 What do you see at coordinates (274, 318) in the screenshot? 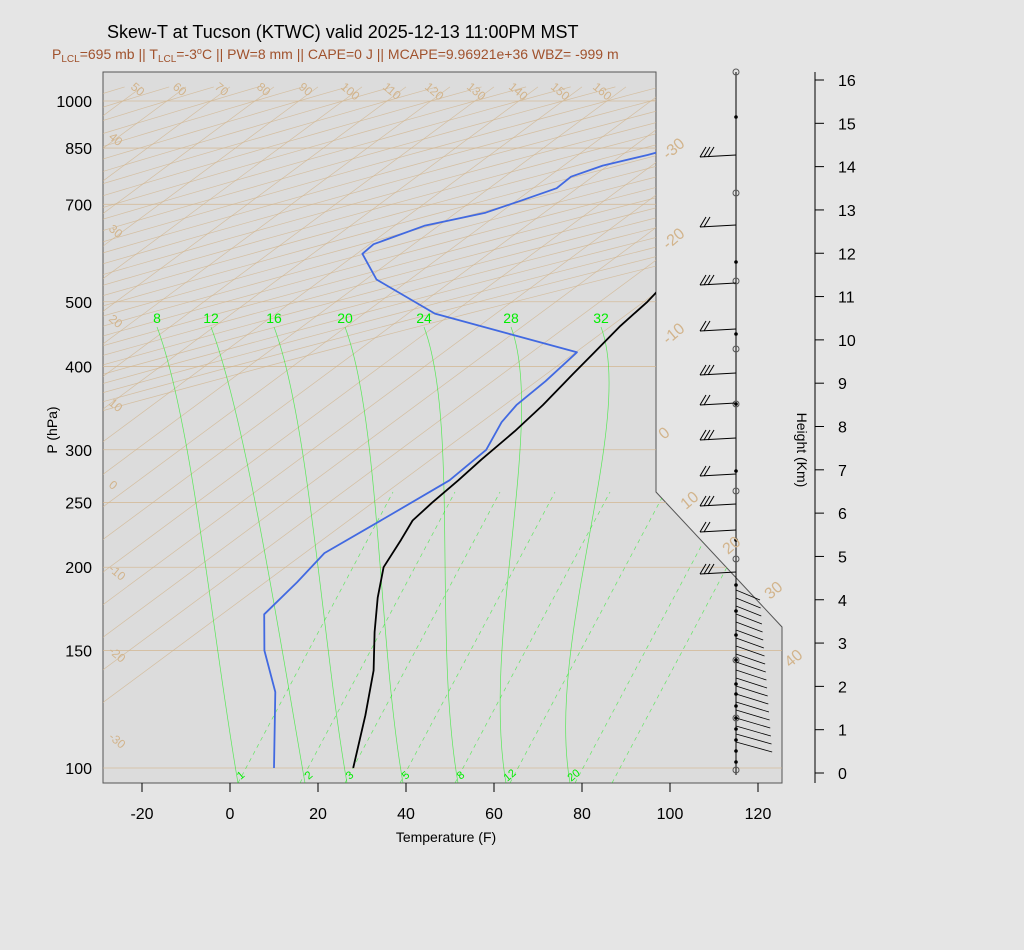
I see `mixing-ratio-label: 16` at bounding box center [274, 318].